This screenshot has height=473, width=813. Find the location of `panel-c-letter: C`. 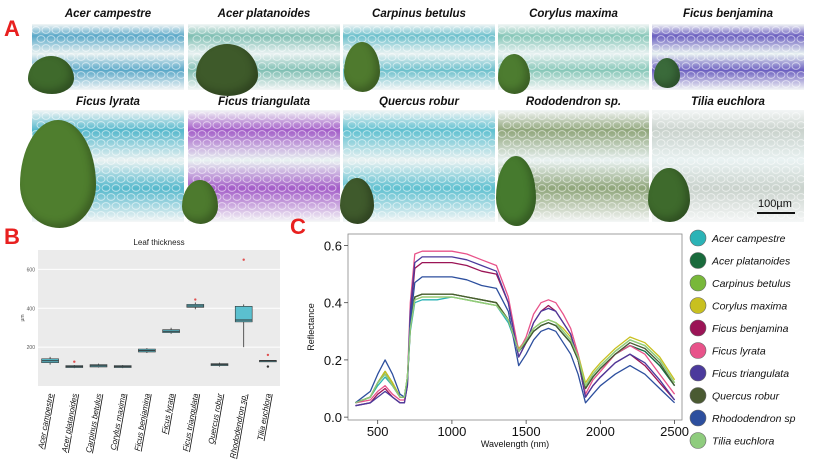

panel-c-letter: C is located at coordinates (298, 226).